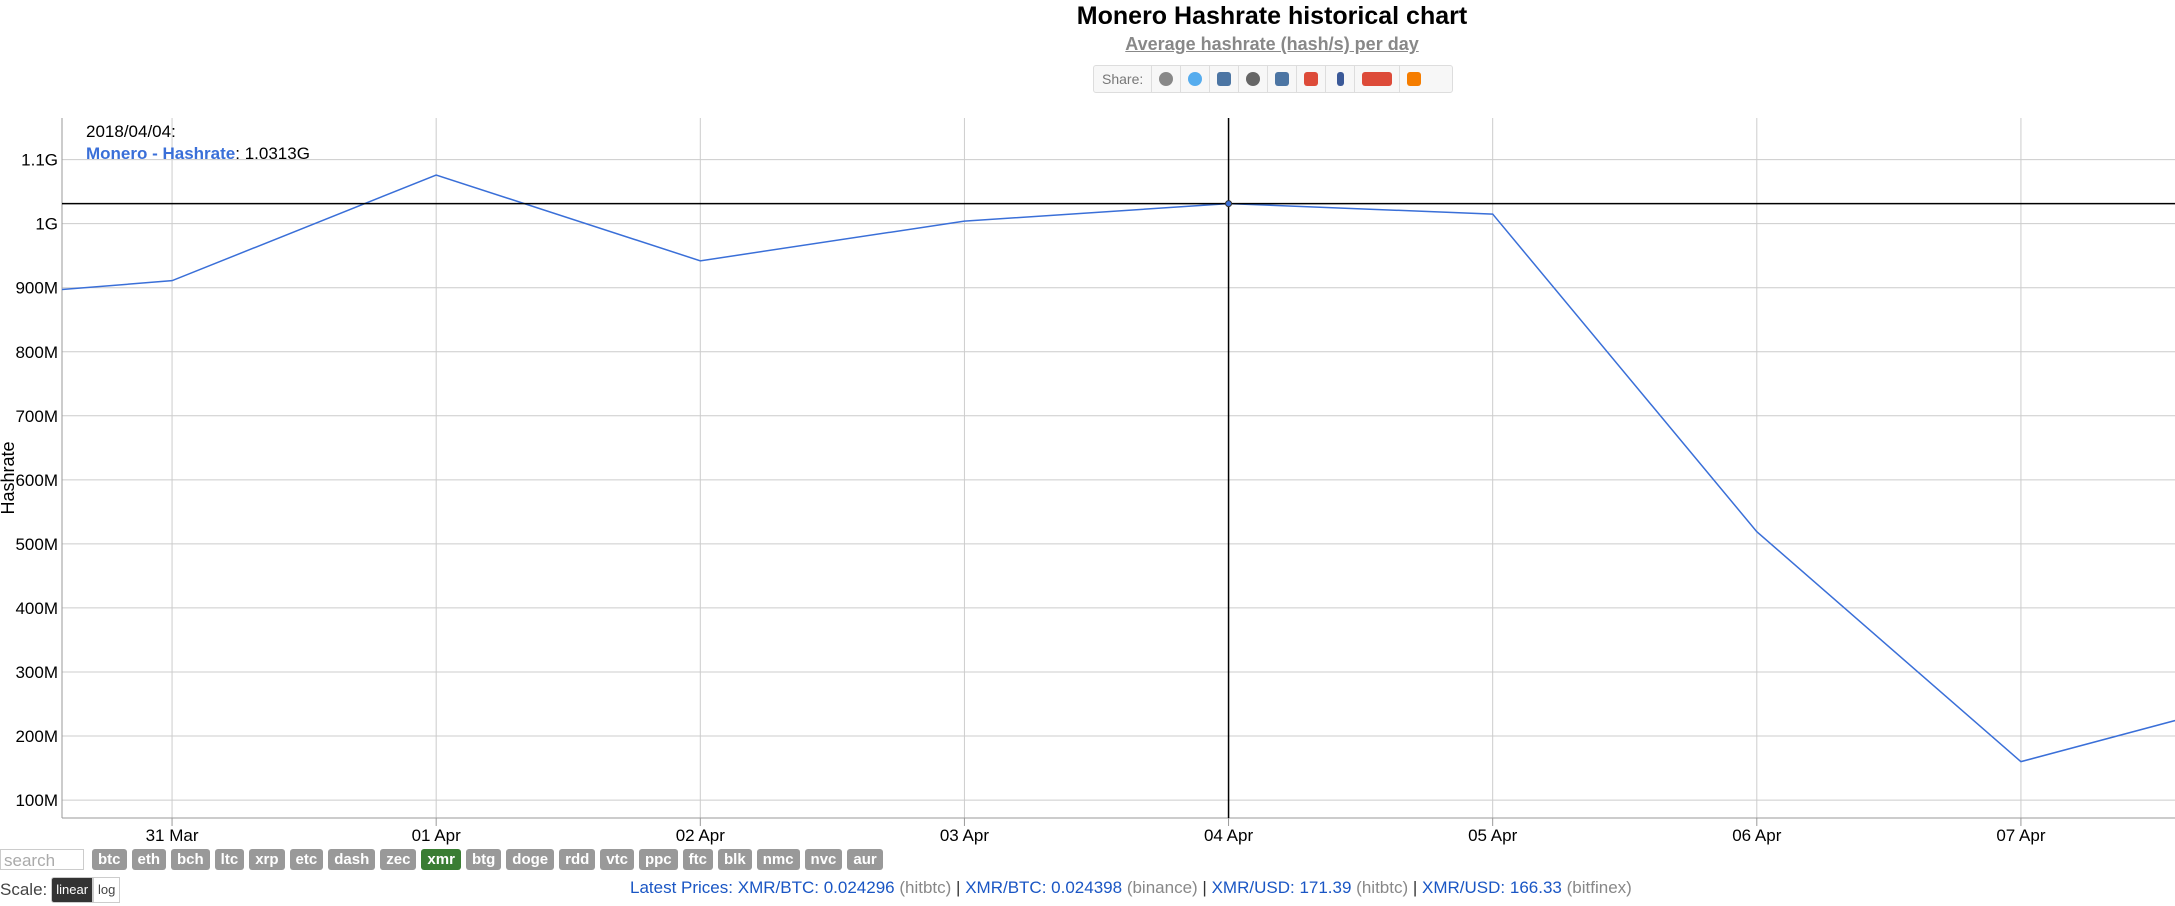 This screenshot has height=906, width=2175. I want to click on coin-button: dash, so click(352, 859).